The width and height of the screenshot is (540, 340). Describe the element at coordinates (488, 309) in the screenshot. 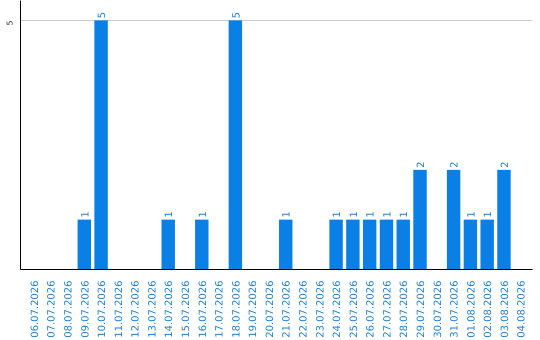

I see `x-tick-label: 02.08.2026` at that location.